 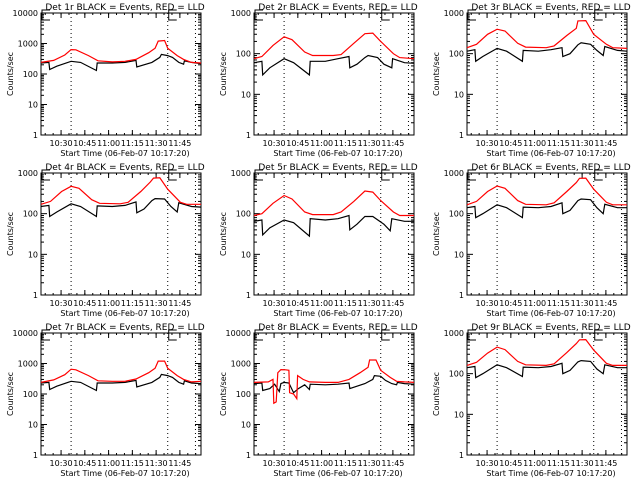 What do you see at coordinates (238, 333) in the screenshot?
I see `y-tick-label: 10000` at bounding box center [238, 333].